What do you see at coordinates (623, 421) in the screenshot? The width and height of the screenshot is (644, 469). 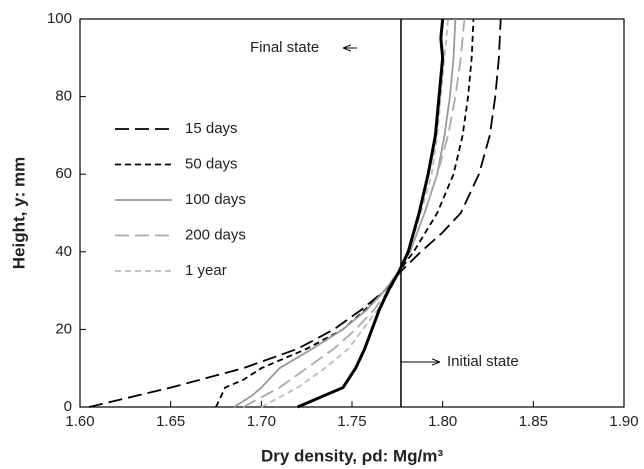 I see `x-tick-label: 1.90` at bounding box center [623, 421].